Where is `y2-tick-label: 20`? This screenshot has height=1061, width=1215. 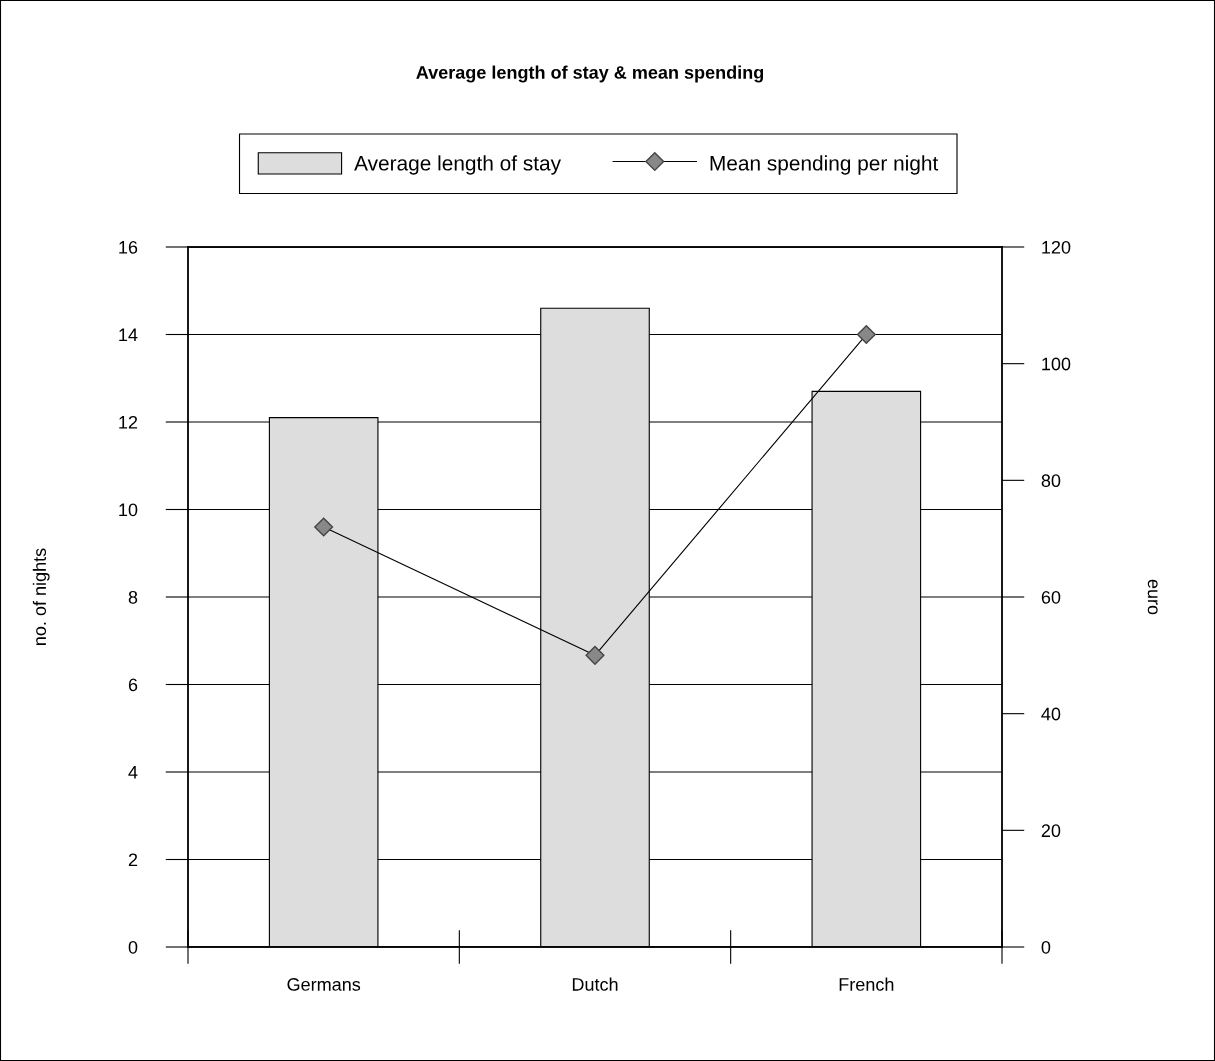
y2-tick-label: 20 is located at coordinates (1051, 831).